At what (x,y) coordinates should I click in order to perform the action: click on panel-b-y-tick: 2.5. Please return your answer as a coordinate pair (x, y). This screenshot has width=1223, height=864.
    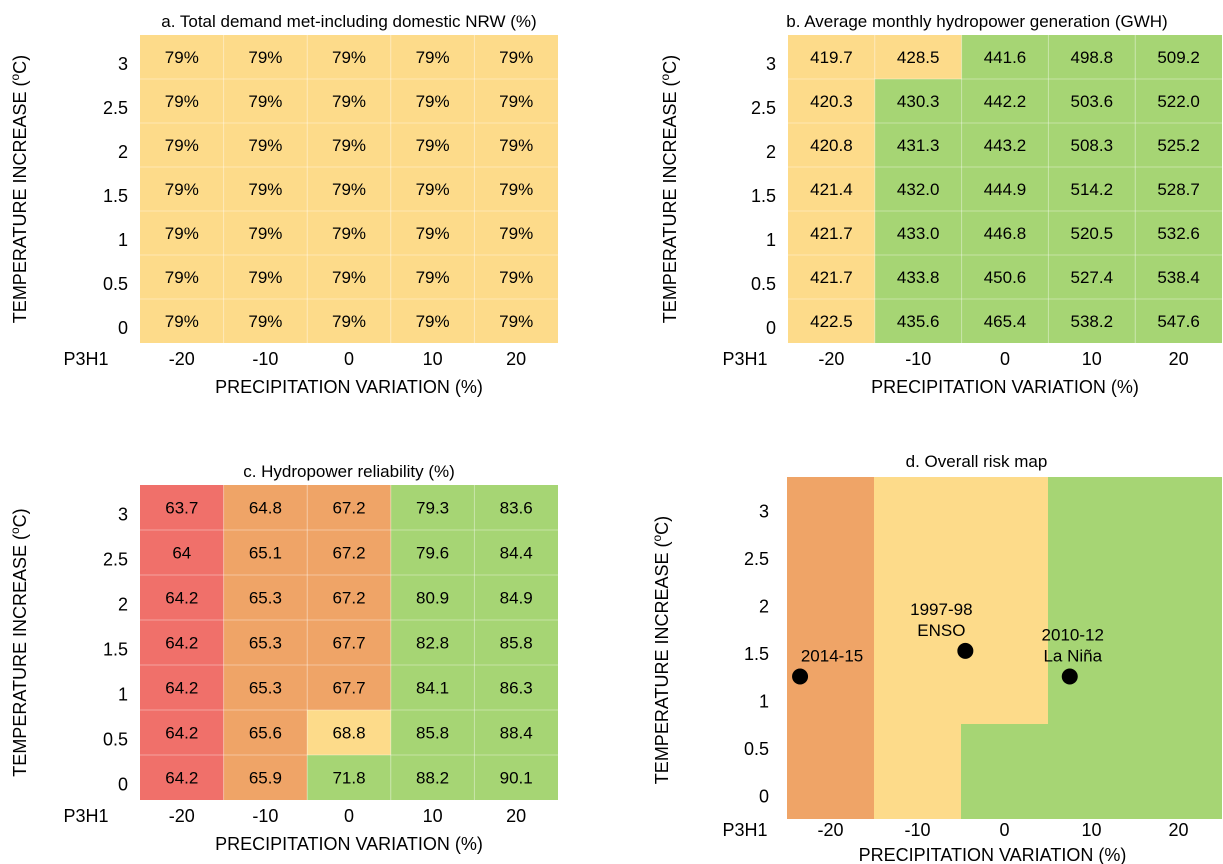
    Looking at the image, I should click on (763, 108).